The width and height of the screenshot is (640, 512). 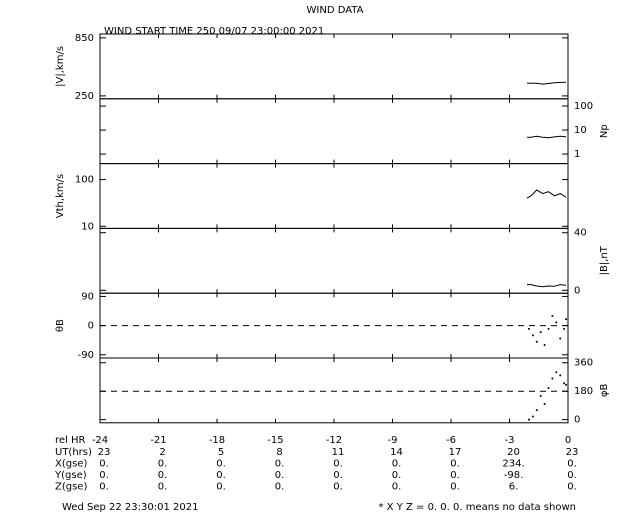 What do you see at coordinates (604, 260) in the screenshot?
I see `y-axis-label: |B|,nT` at bounding box center [604, 260].